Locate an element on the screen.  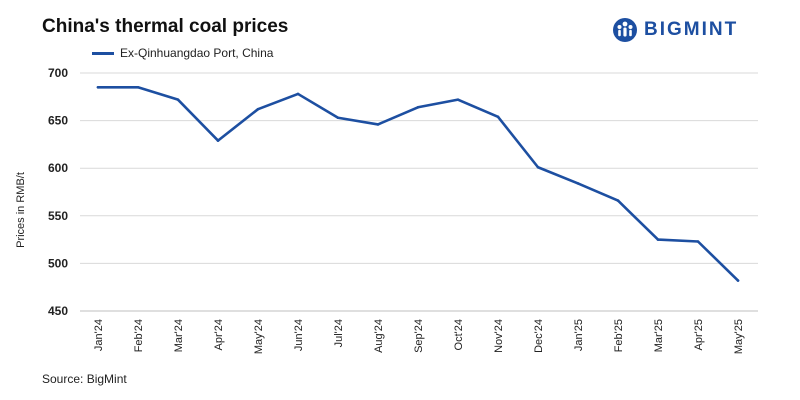
x-tick-label: Jan'25 is located at coordinates (579, 335).